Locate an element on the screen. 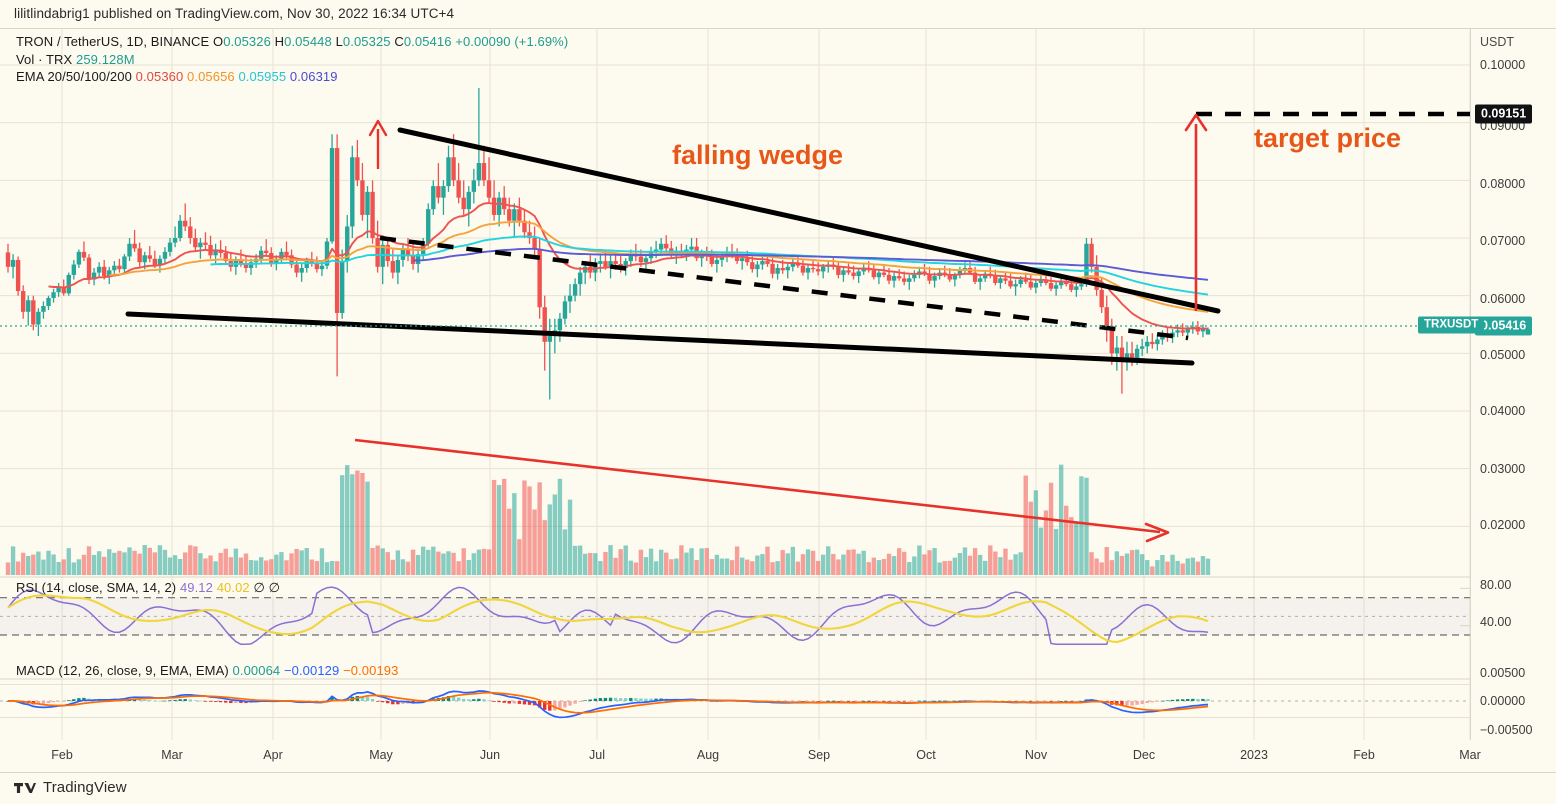 The height and width of the screenshot is (804, 1556). rsi-tick: 80.00 is located at coordinates (1496, 585).